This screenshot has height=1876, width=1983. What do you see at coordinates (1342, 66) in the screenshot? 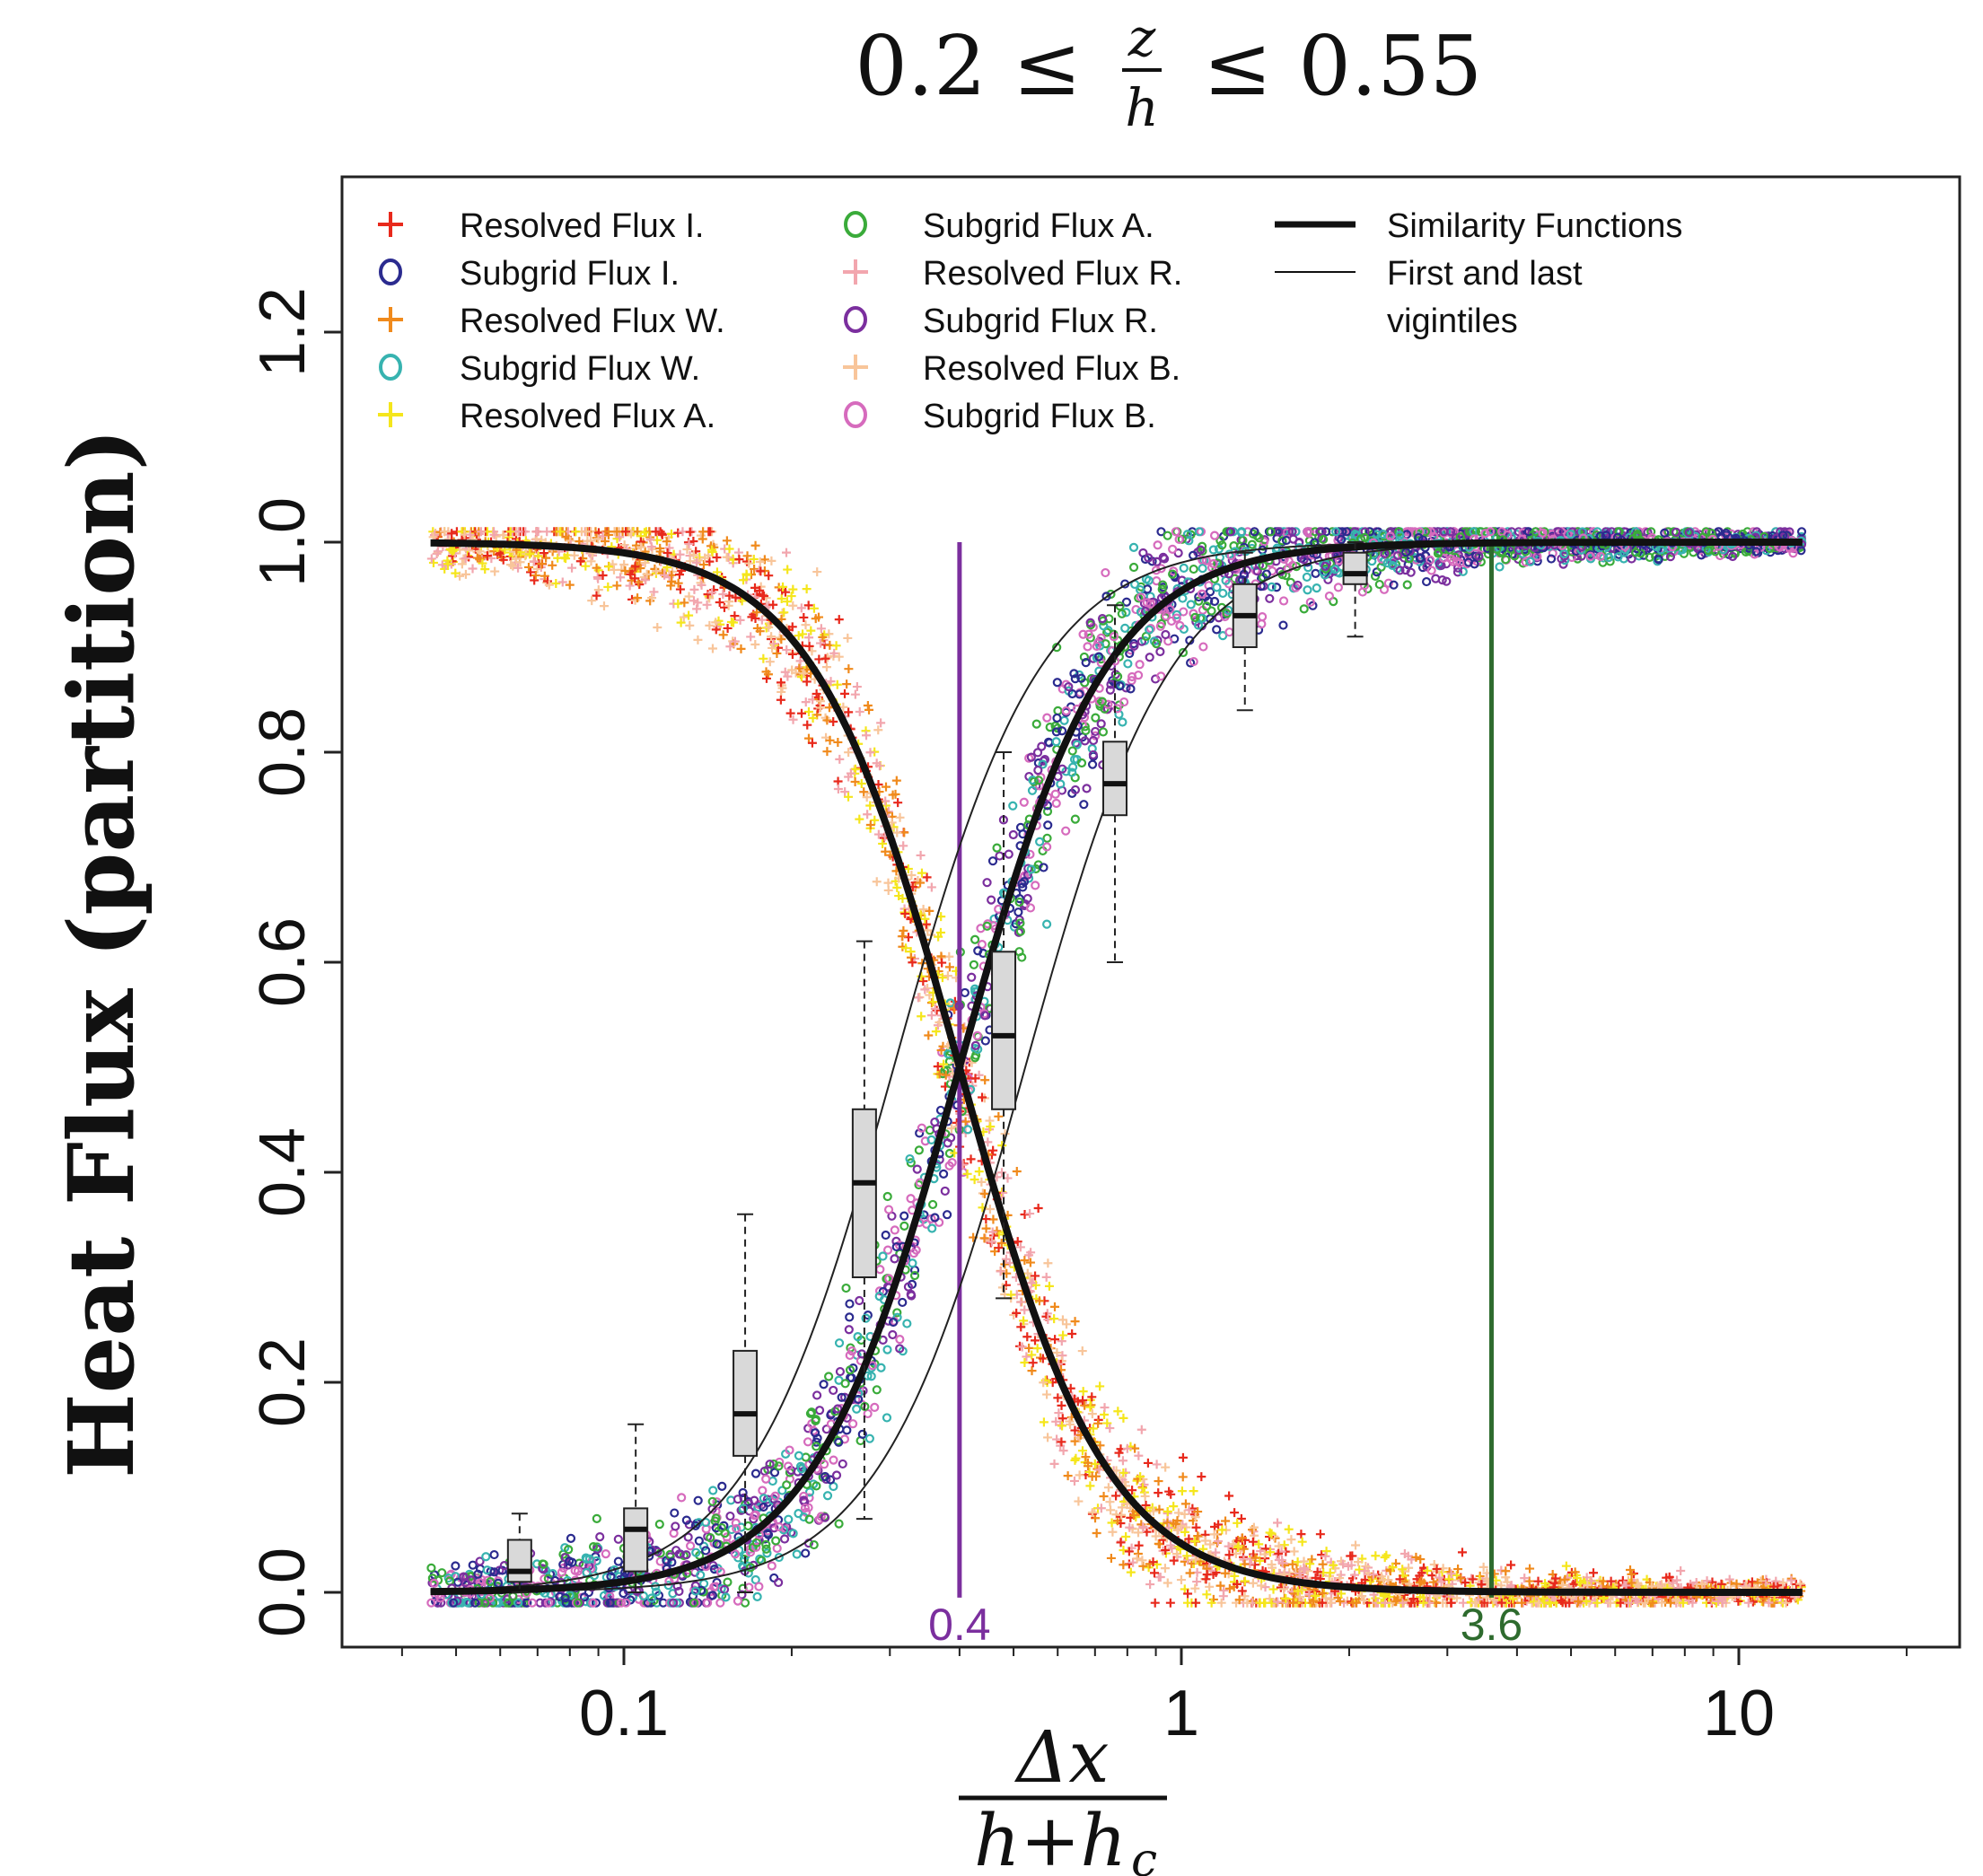
I see `title-right: ≤ 0.55` at bounding box center [1342, 66].